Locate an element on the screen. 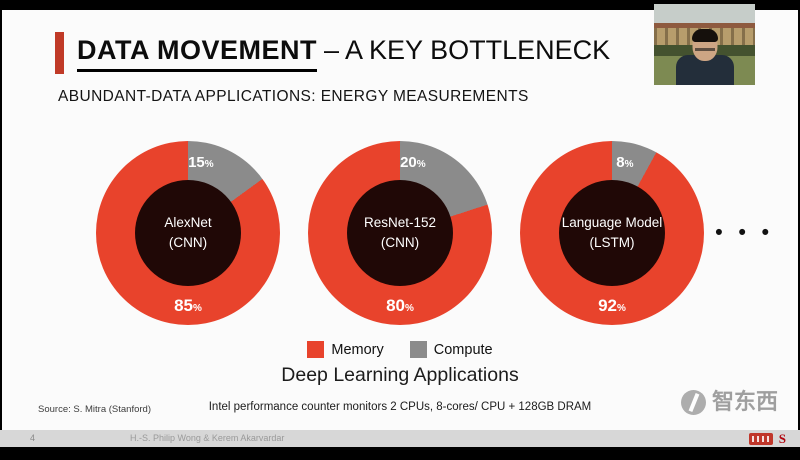  donut-chart-alexnet: 15% AlexNet (CNN) 85% is located at coordinates (188, 233).